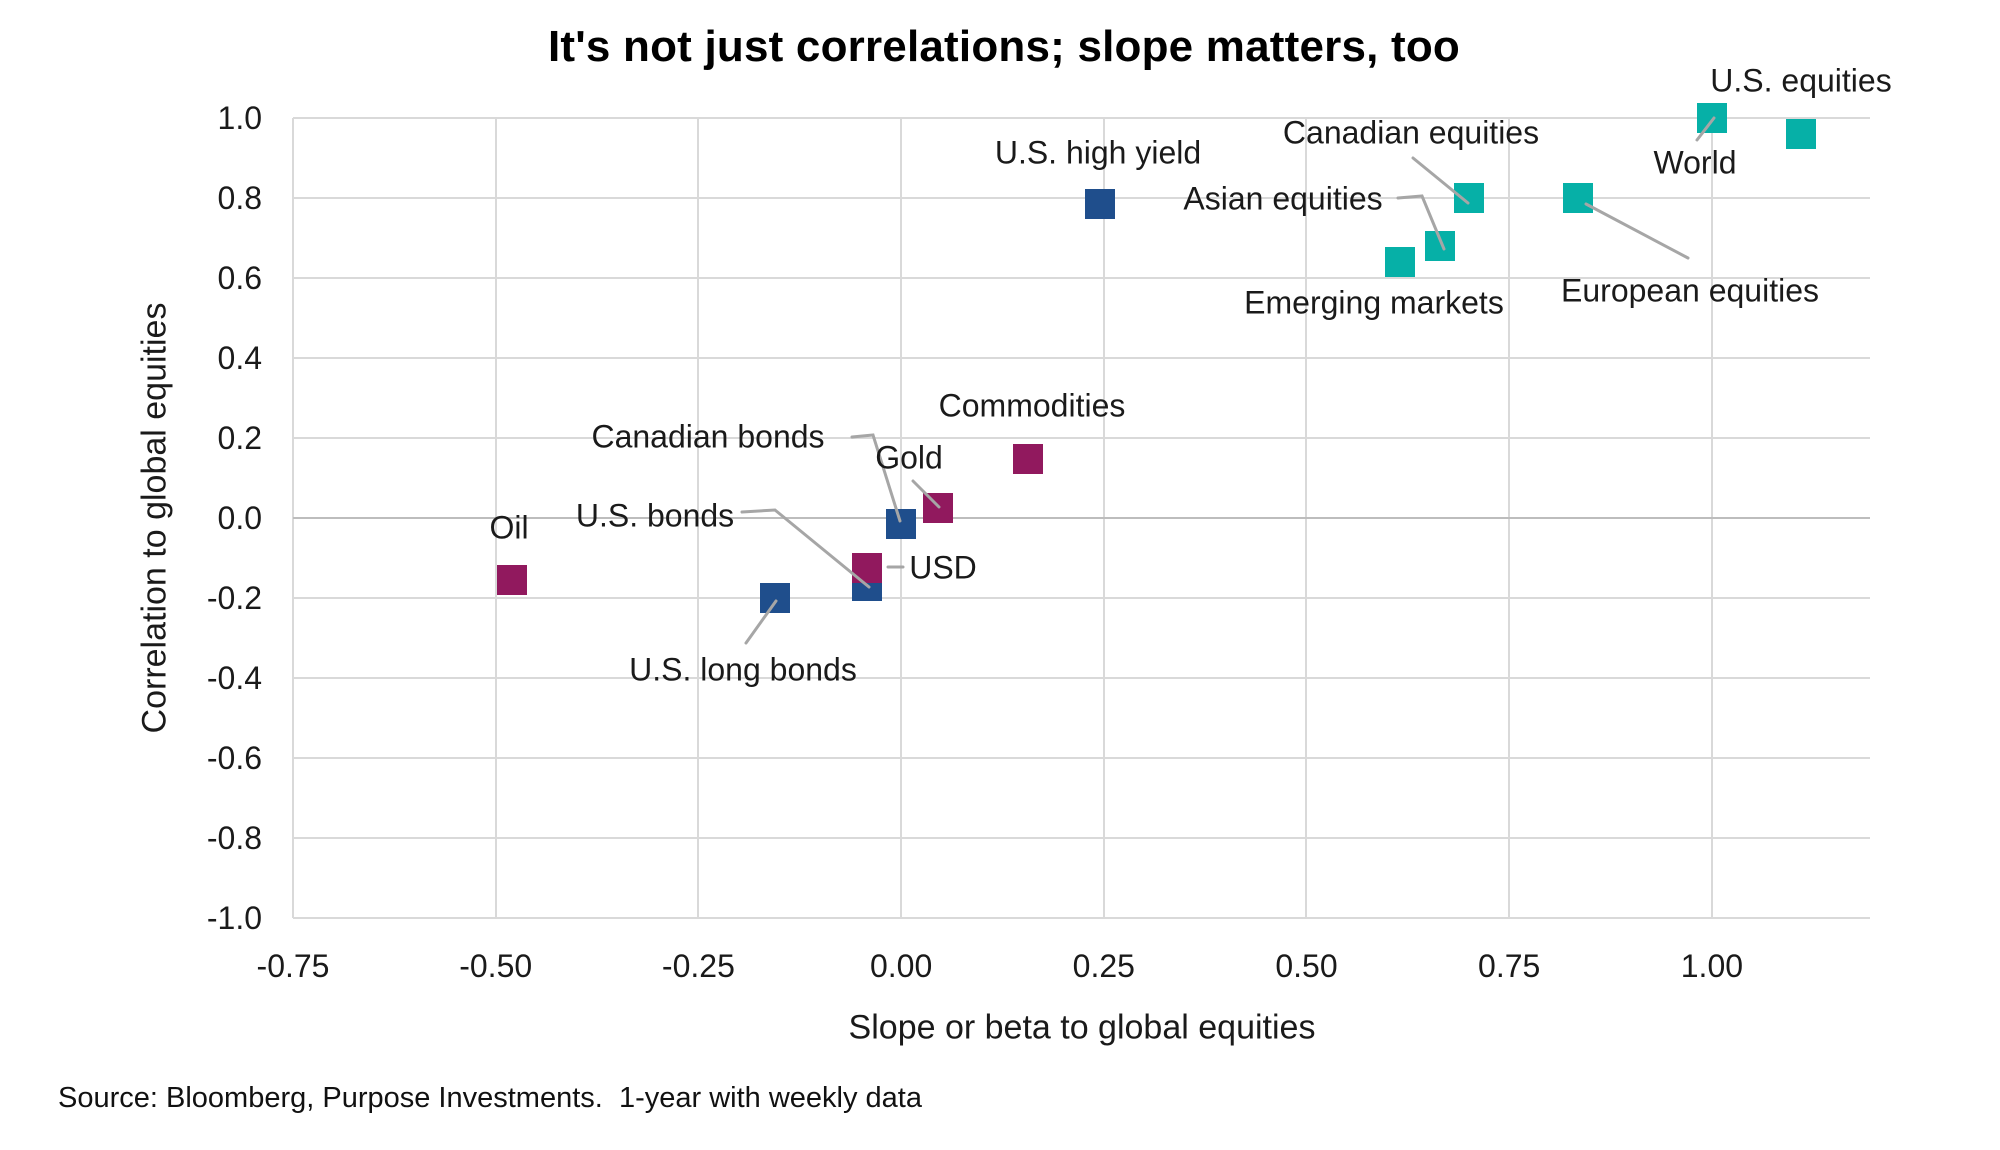  I want to click on point-label-us-high-yield: U.S. high yield, so click(1098, 152).